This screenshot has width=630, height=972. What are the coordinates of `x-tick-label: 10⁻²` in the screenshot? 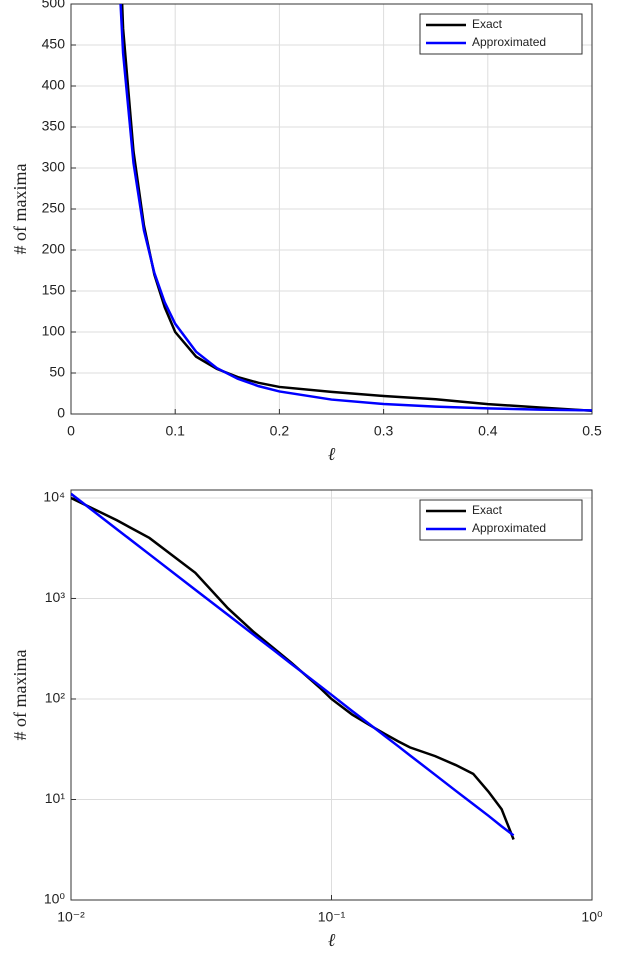 It's located at (71, 917).